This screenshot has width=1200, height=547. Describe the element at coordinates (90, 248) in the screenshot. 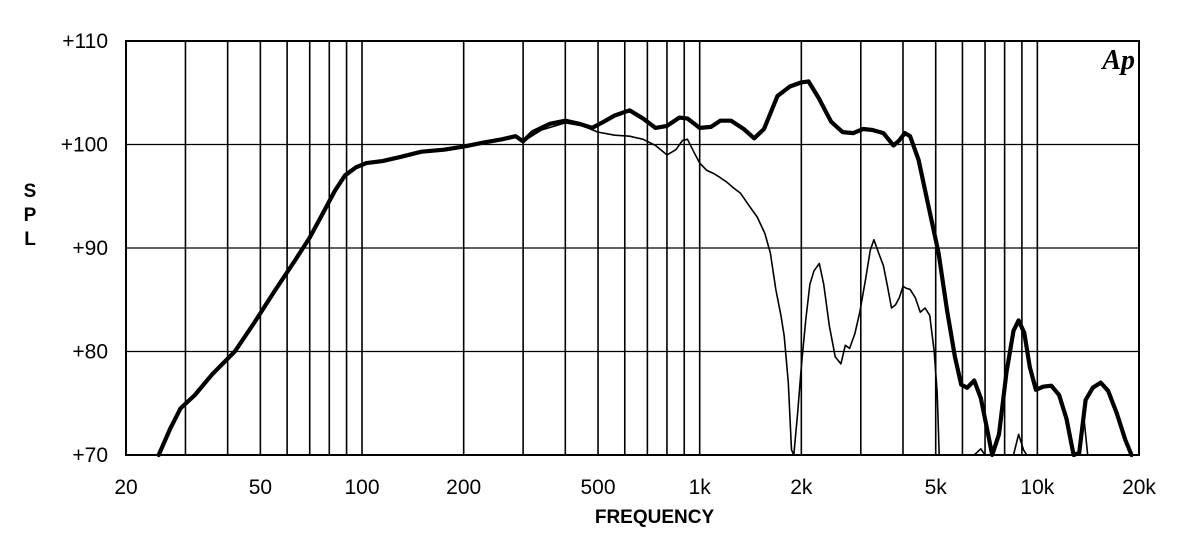

I see `y-tick-label: +90` at that location.